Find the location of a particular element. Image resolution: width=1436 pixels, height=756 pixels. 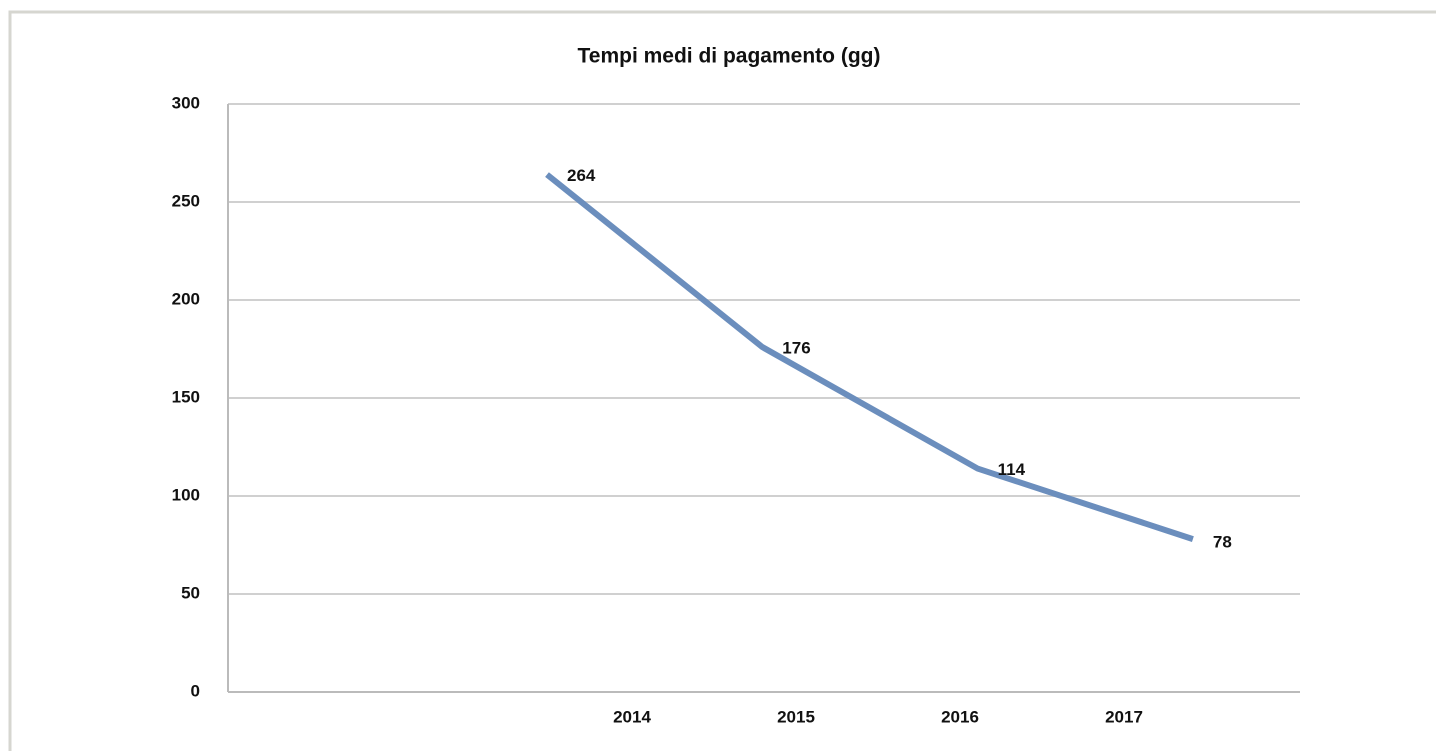

x-tick-label: 2016 is located at coordinates (960, 716).